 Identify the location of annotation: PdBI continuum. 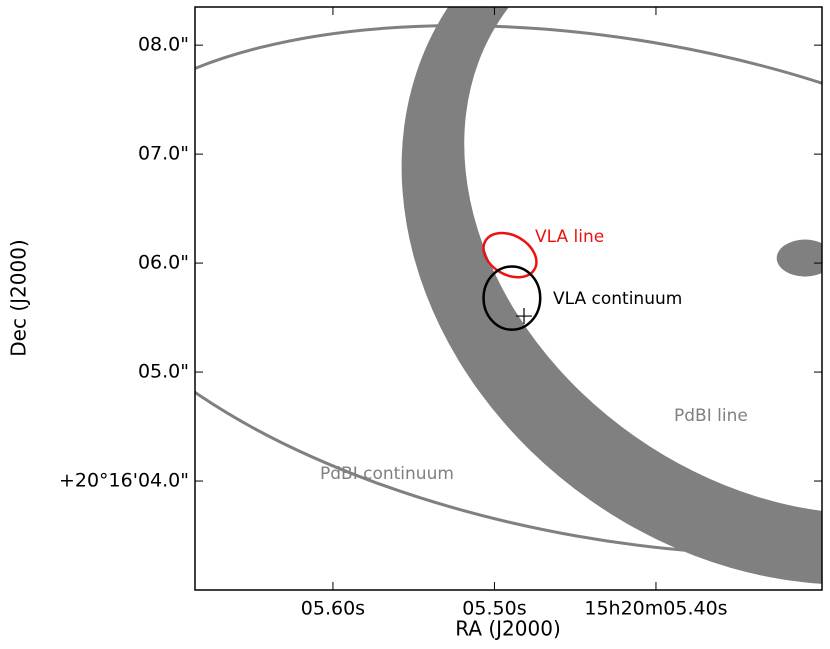
(387, 474).